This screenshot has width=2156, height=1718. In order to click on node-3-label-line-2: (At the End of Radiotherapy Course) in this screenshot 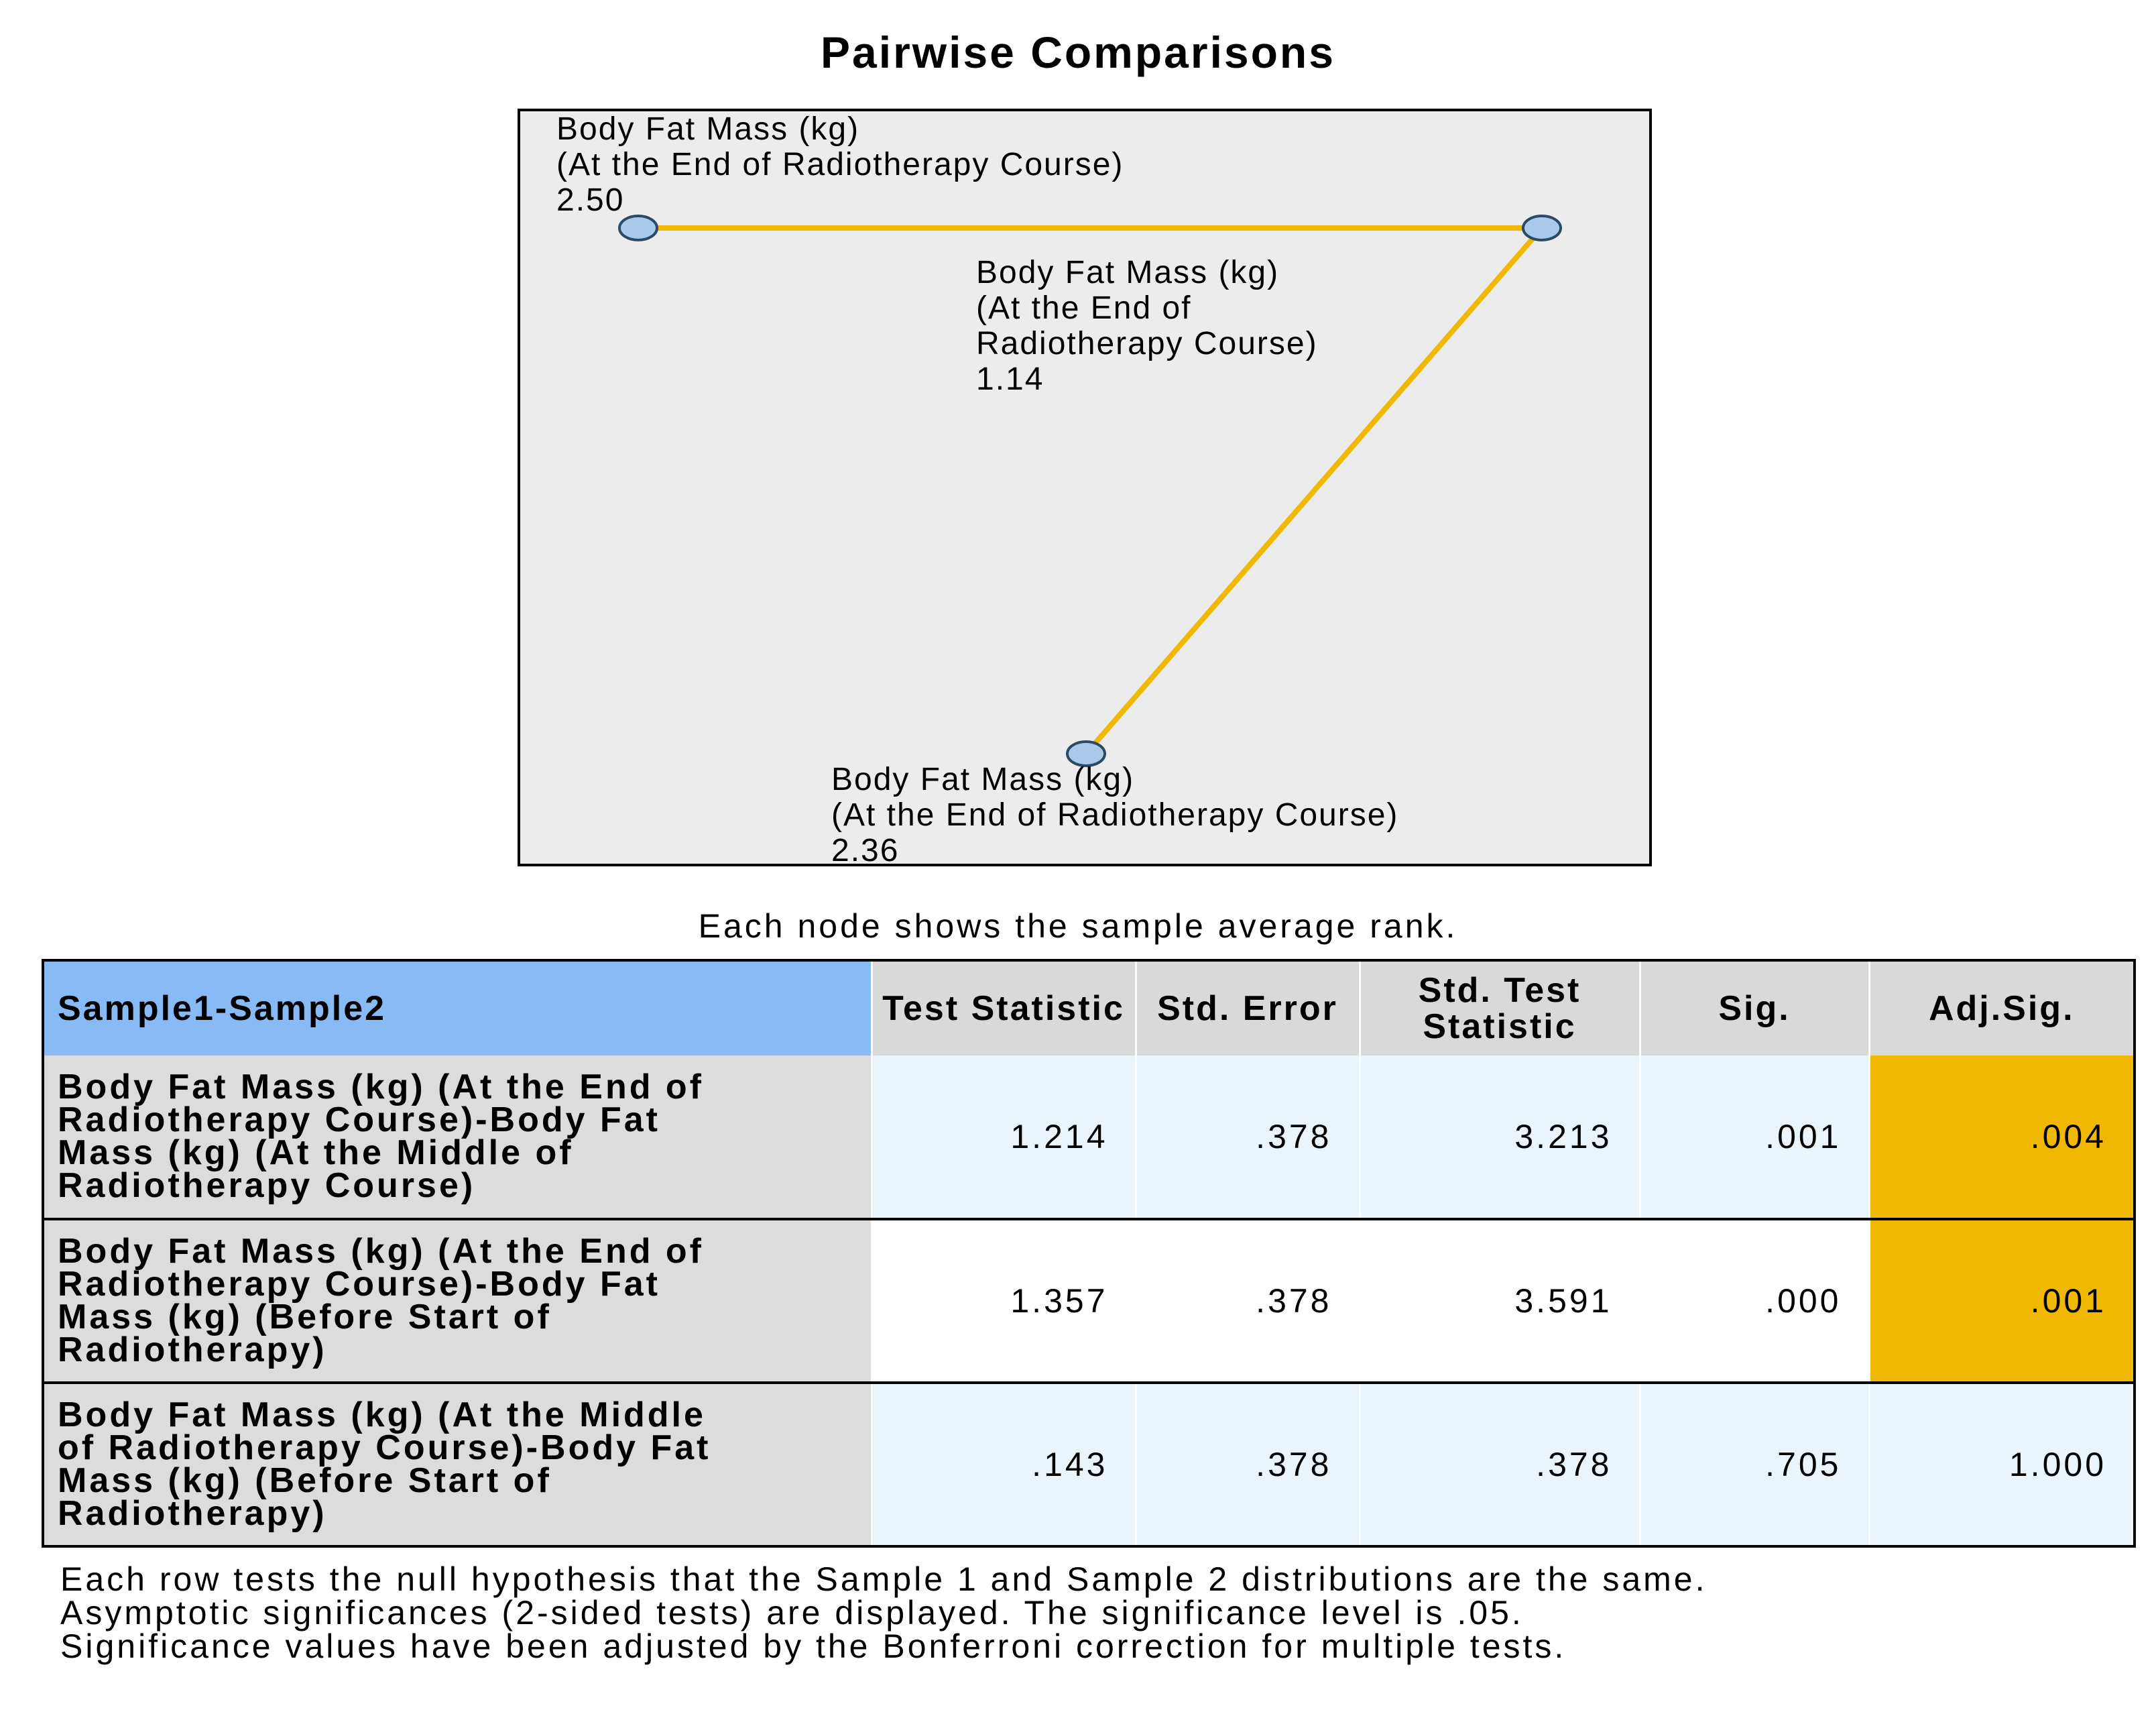, I will do `click(1115, 815)`.